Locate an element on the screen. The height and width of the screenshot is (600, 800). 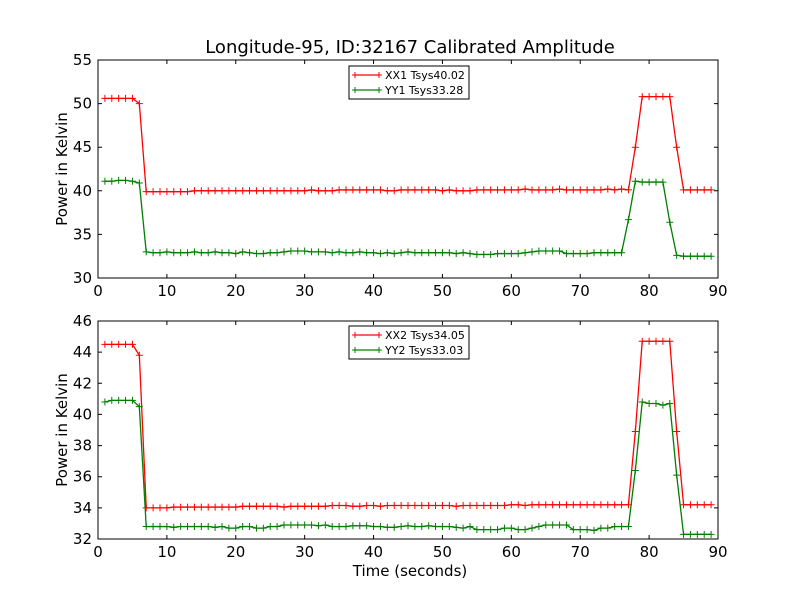
legend-label: YY1 Tsys33.28 is located at coordinates (423, 90).